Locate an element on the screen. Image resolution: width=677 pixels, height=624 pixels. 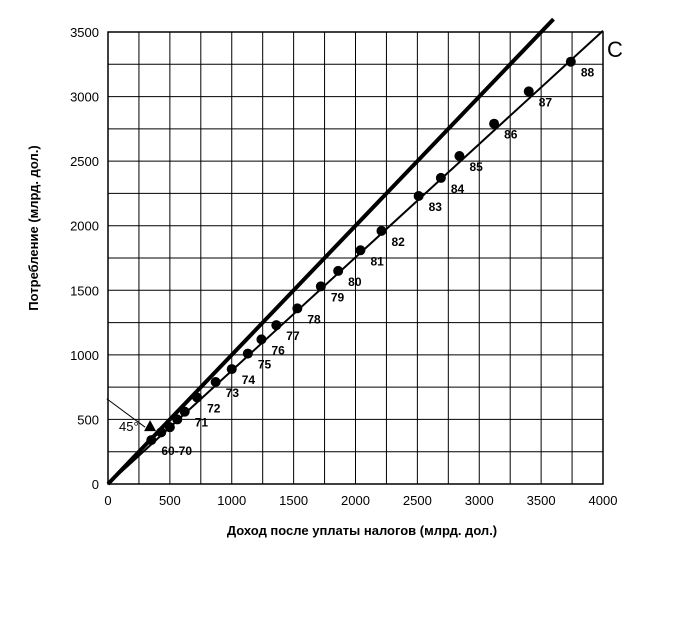
data-point-label: 76 is located at coordinates (278, 350).